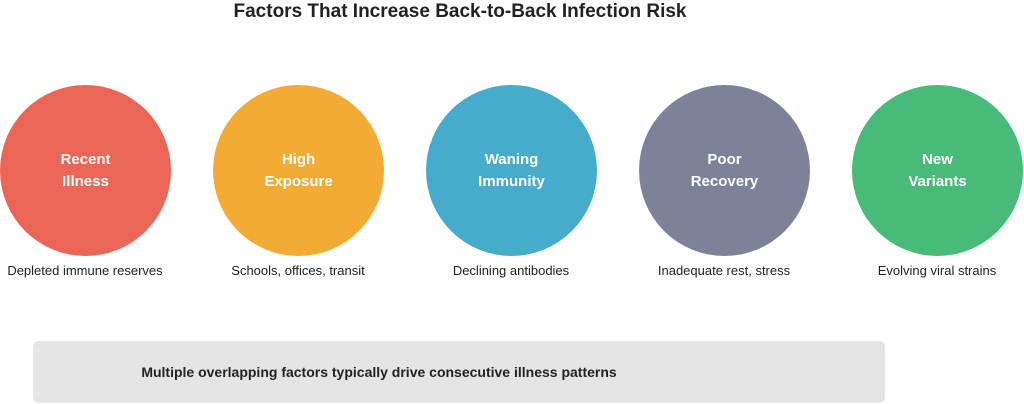 The width and height of the screenshot is (1024, 404). I want to click on factor-label: Poor Recovery, so click(724, 170).